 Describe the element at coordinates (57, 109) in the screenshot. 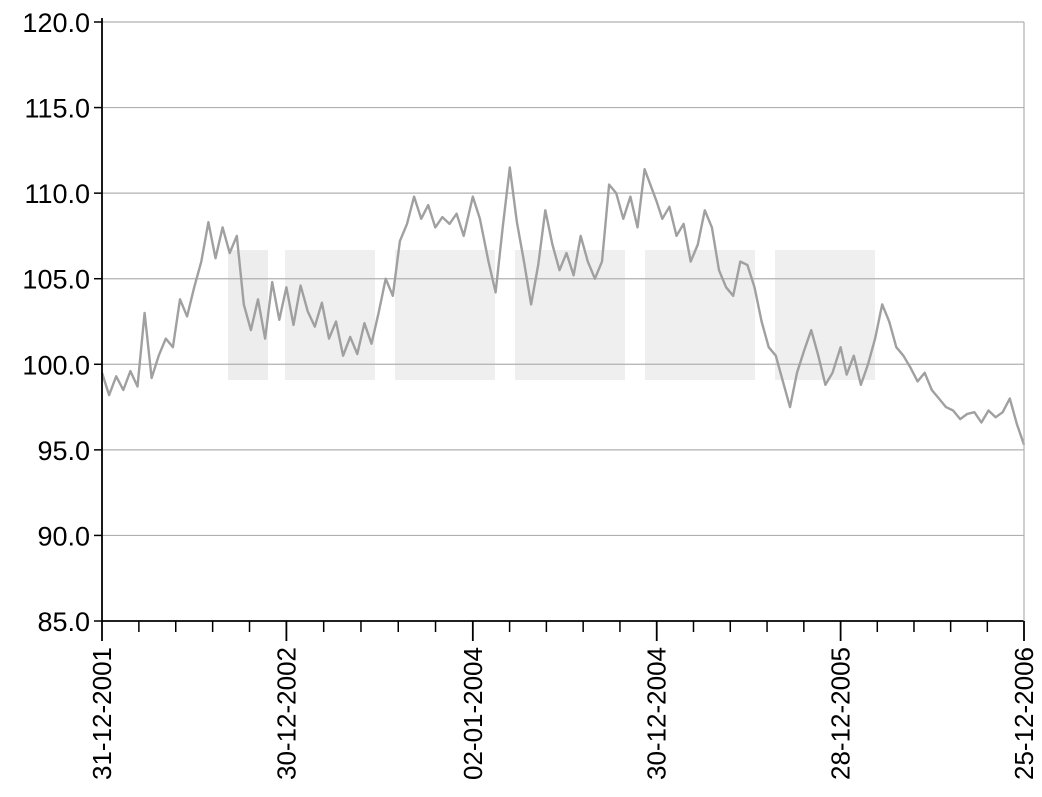

I see `y-tick-label-6: 115.0` at that location.